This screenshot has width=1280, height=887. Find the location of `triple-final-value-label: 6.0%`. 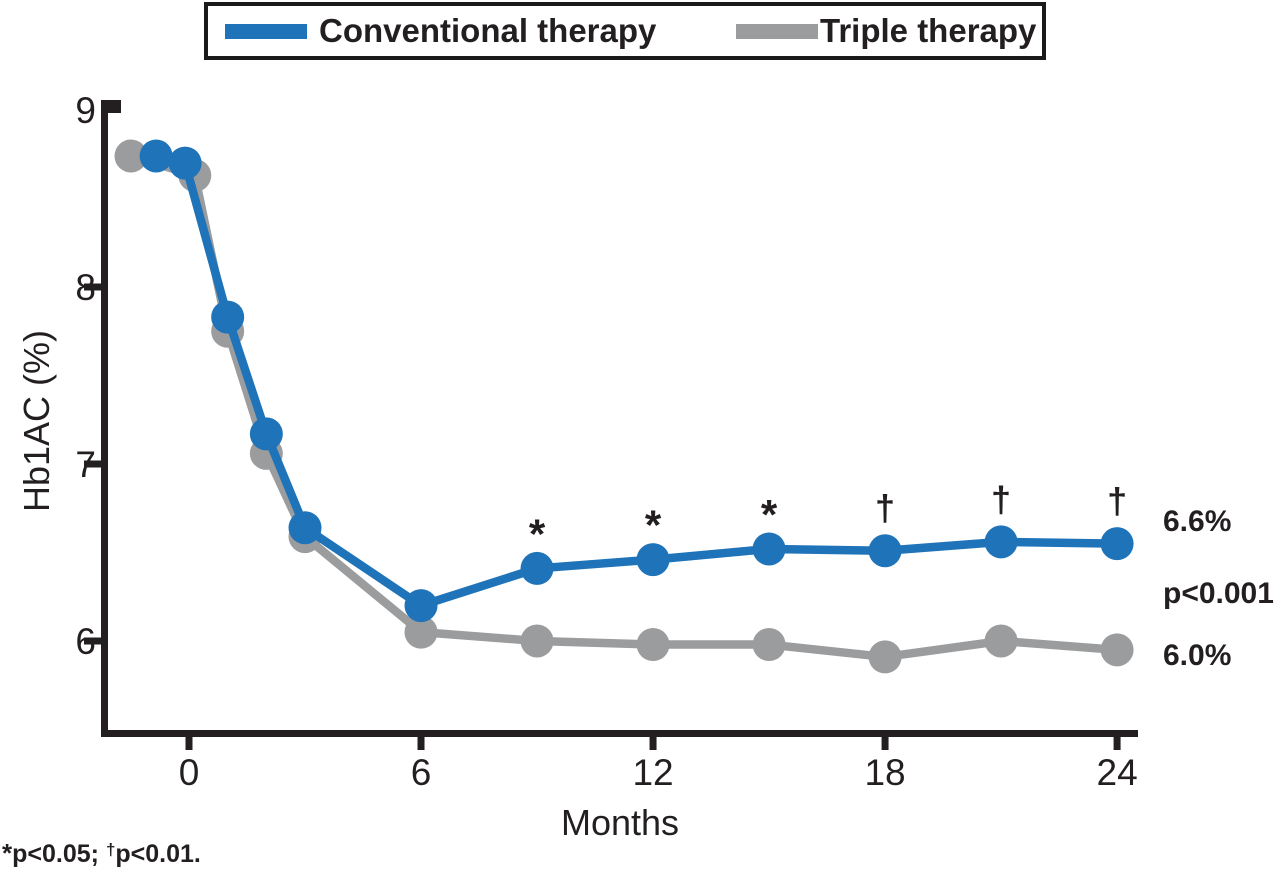

triple-final-value-label: 6.0% is located at coordinates (1197, 655).